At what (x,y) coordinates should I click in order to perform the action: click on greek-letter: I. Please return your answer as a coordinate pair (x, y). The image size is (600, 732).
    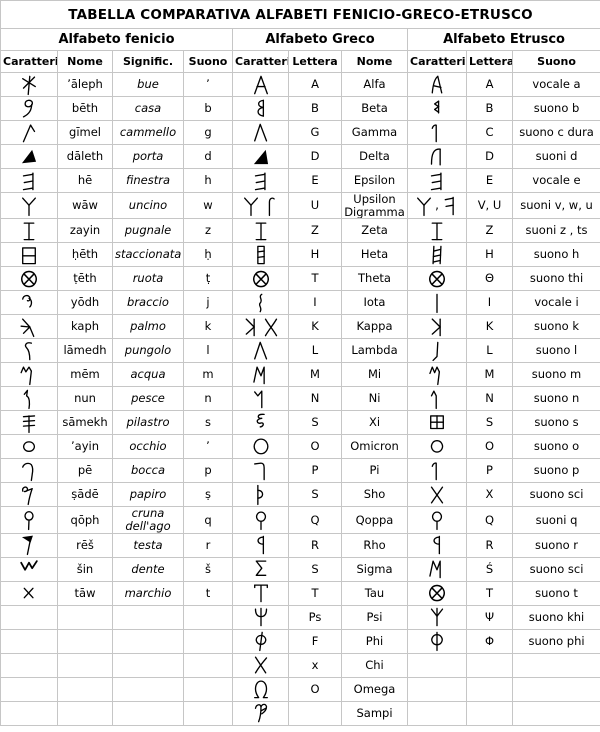
    Looking at the image, I should click on (315, 303).